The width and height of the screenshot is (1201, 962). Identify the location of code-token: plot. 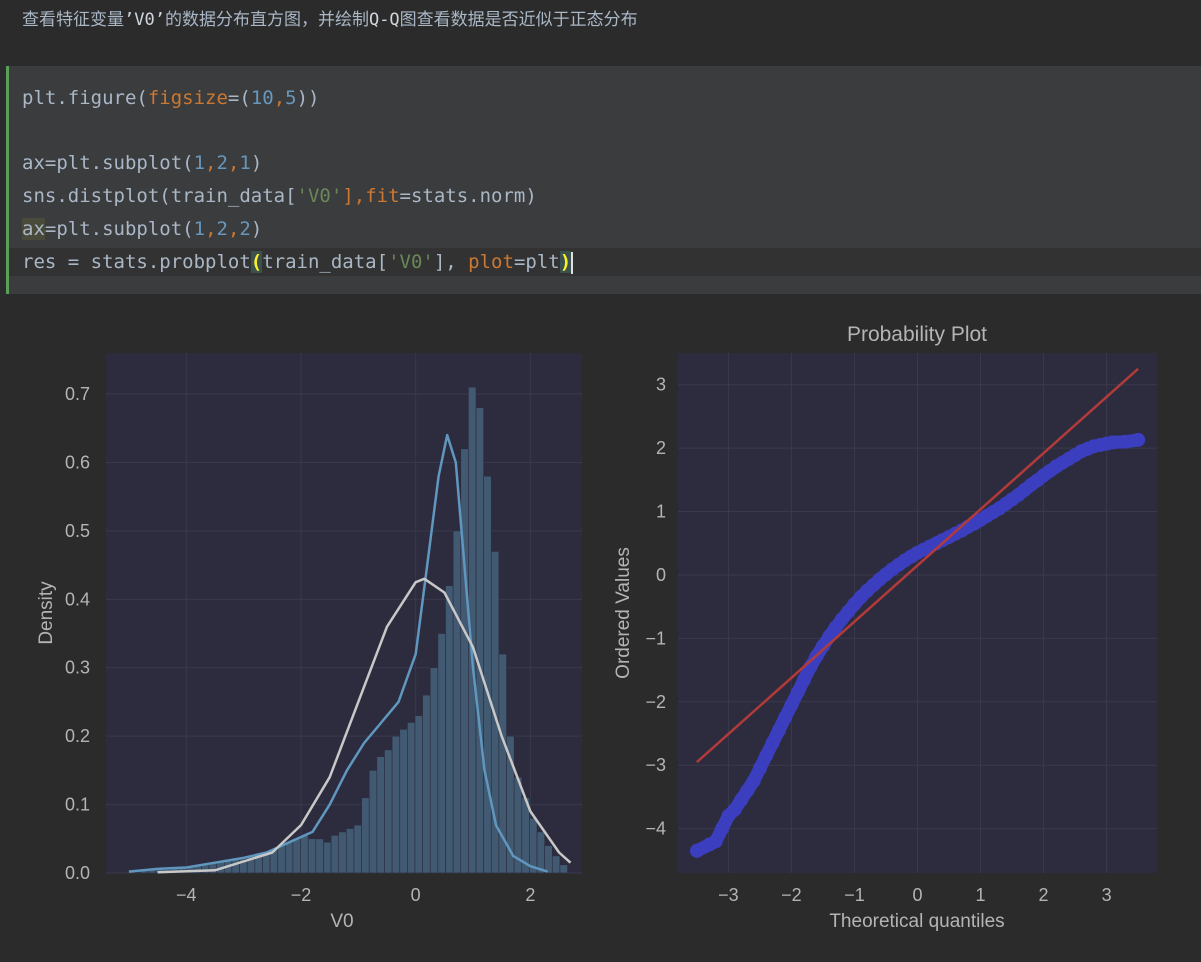
(491, 262).